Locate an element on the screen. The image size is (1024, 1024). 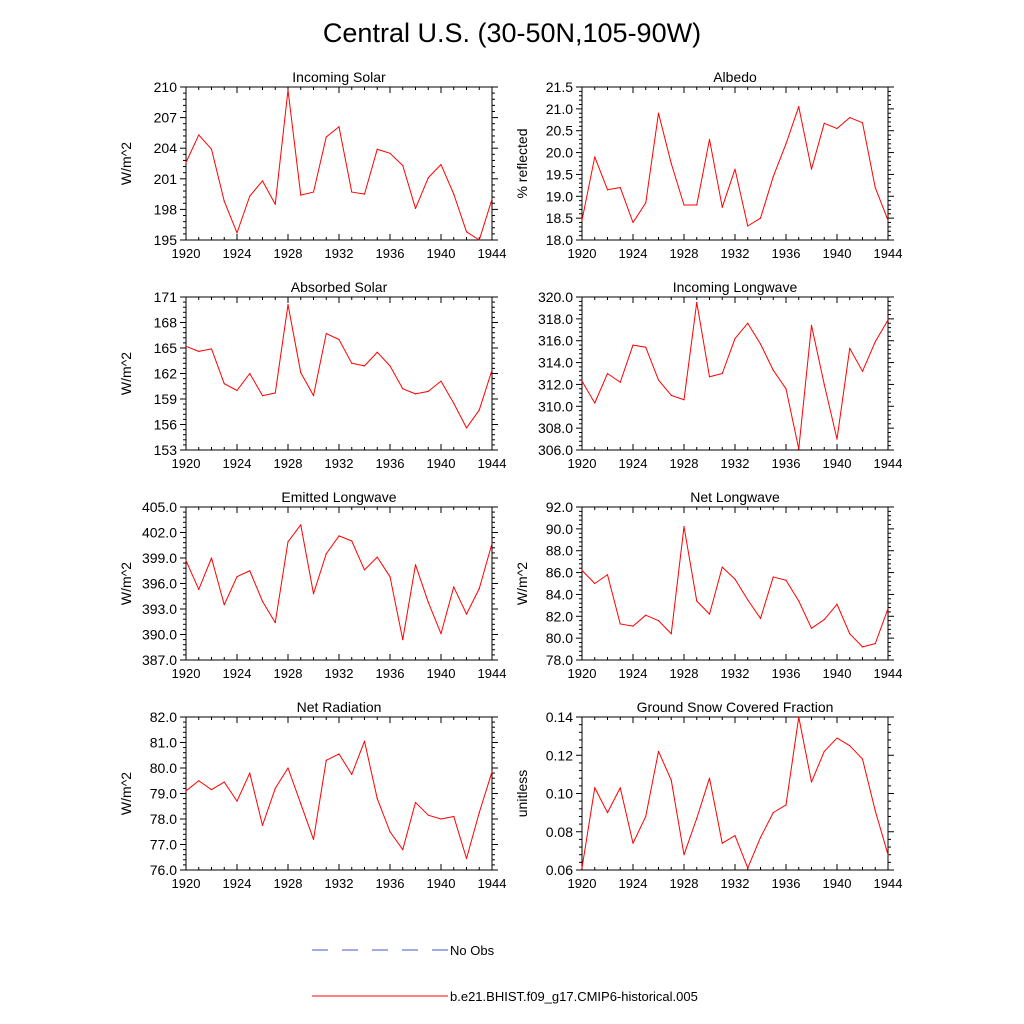
y-tick-label: 82.0 is located at coordinates (163, 717).